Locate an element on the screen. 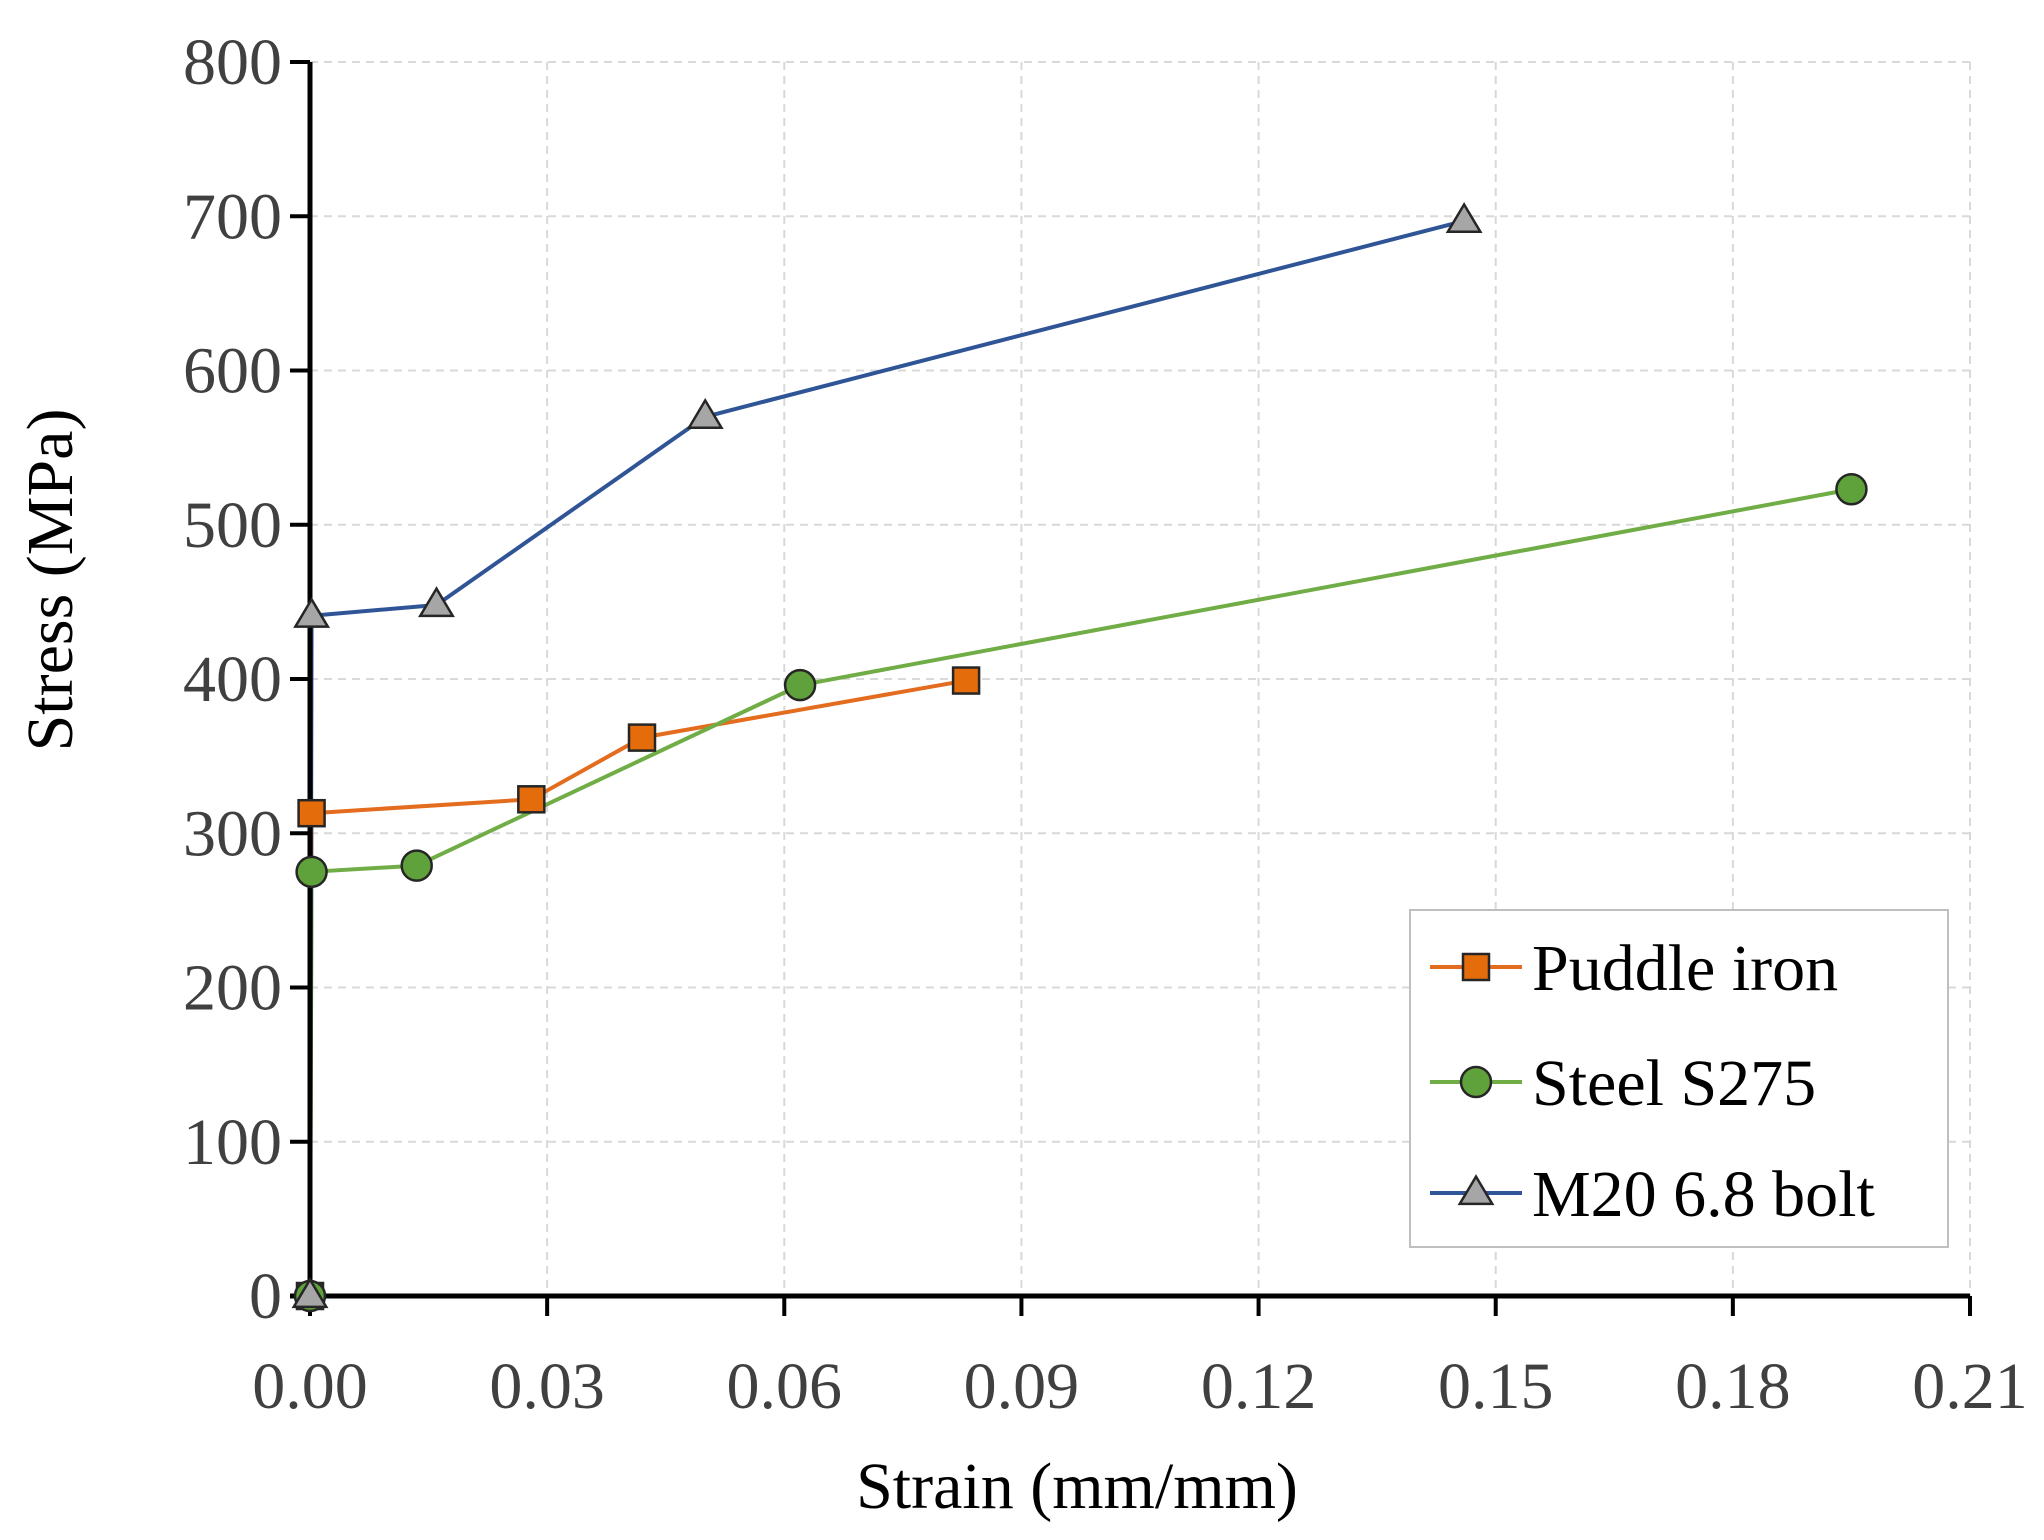 The image size is (2044, 1540). legend-label: M20 6.8 bolt is located at coordinates (1703, 1194).